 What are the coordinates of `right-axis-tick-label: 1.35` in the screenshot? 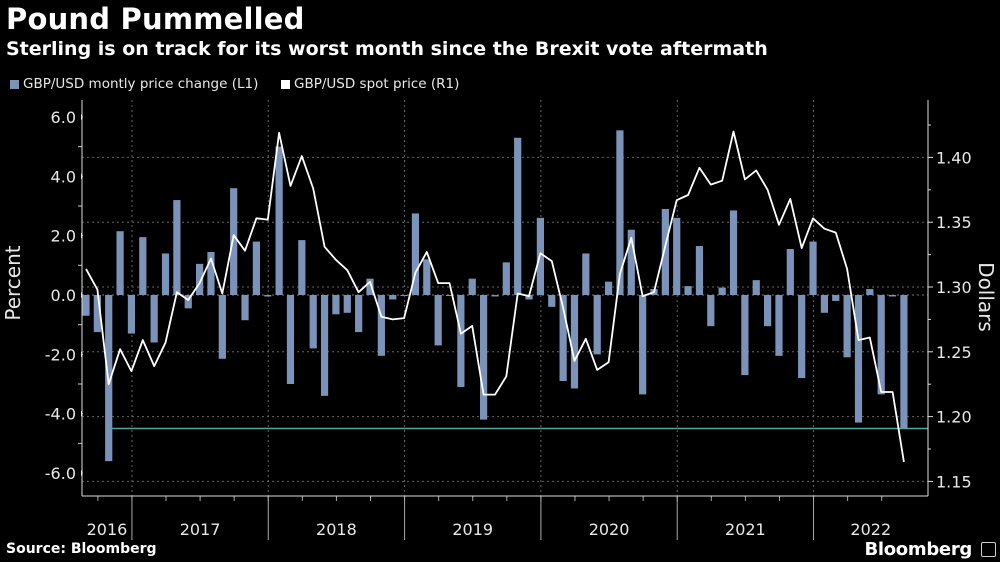 It's located at (954, 222).